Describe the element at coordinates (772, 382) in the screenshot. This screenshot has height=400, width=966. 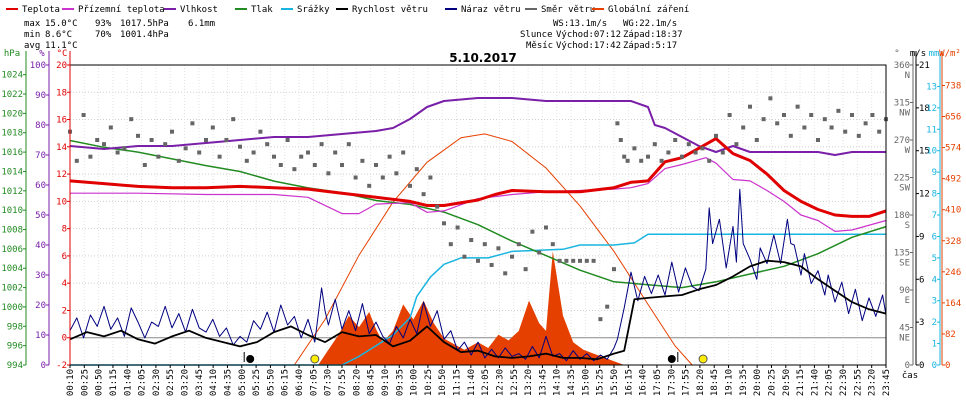
I see `x-tick-label: 20:25` at that location.